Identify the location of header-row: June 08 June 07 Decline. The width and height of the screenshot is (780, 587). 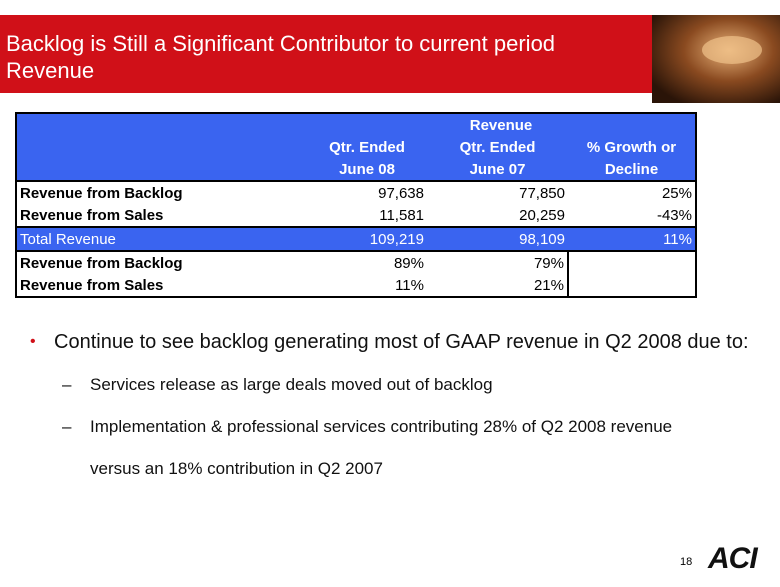
(356, 169).